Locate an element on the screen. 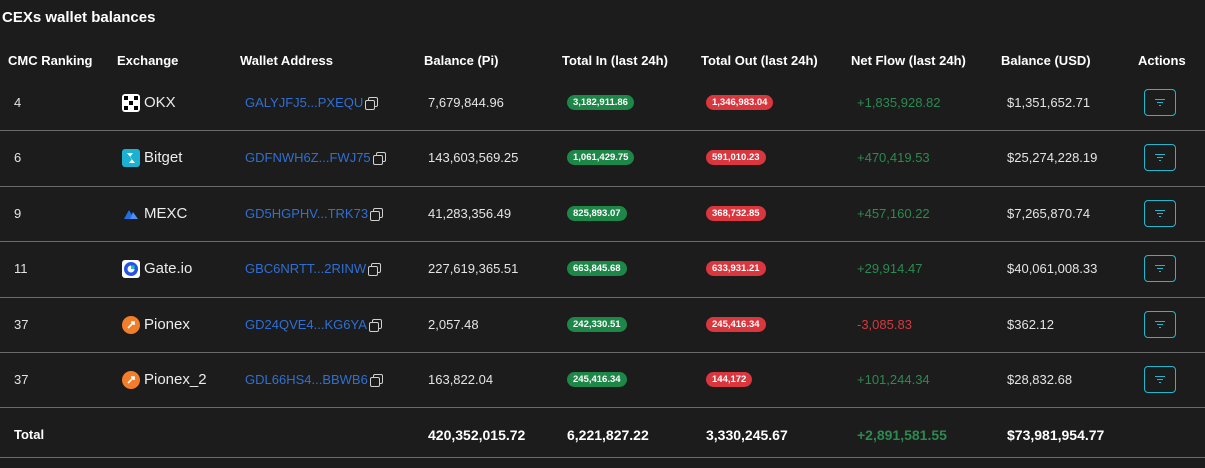 The image size is (1205, 468). total-out-cell: 633,931.21 is located at coordinates (736, 268).